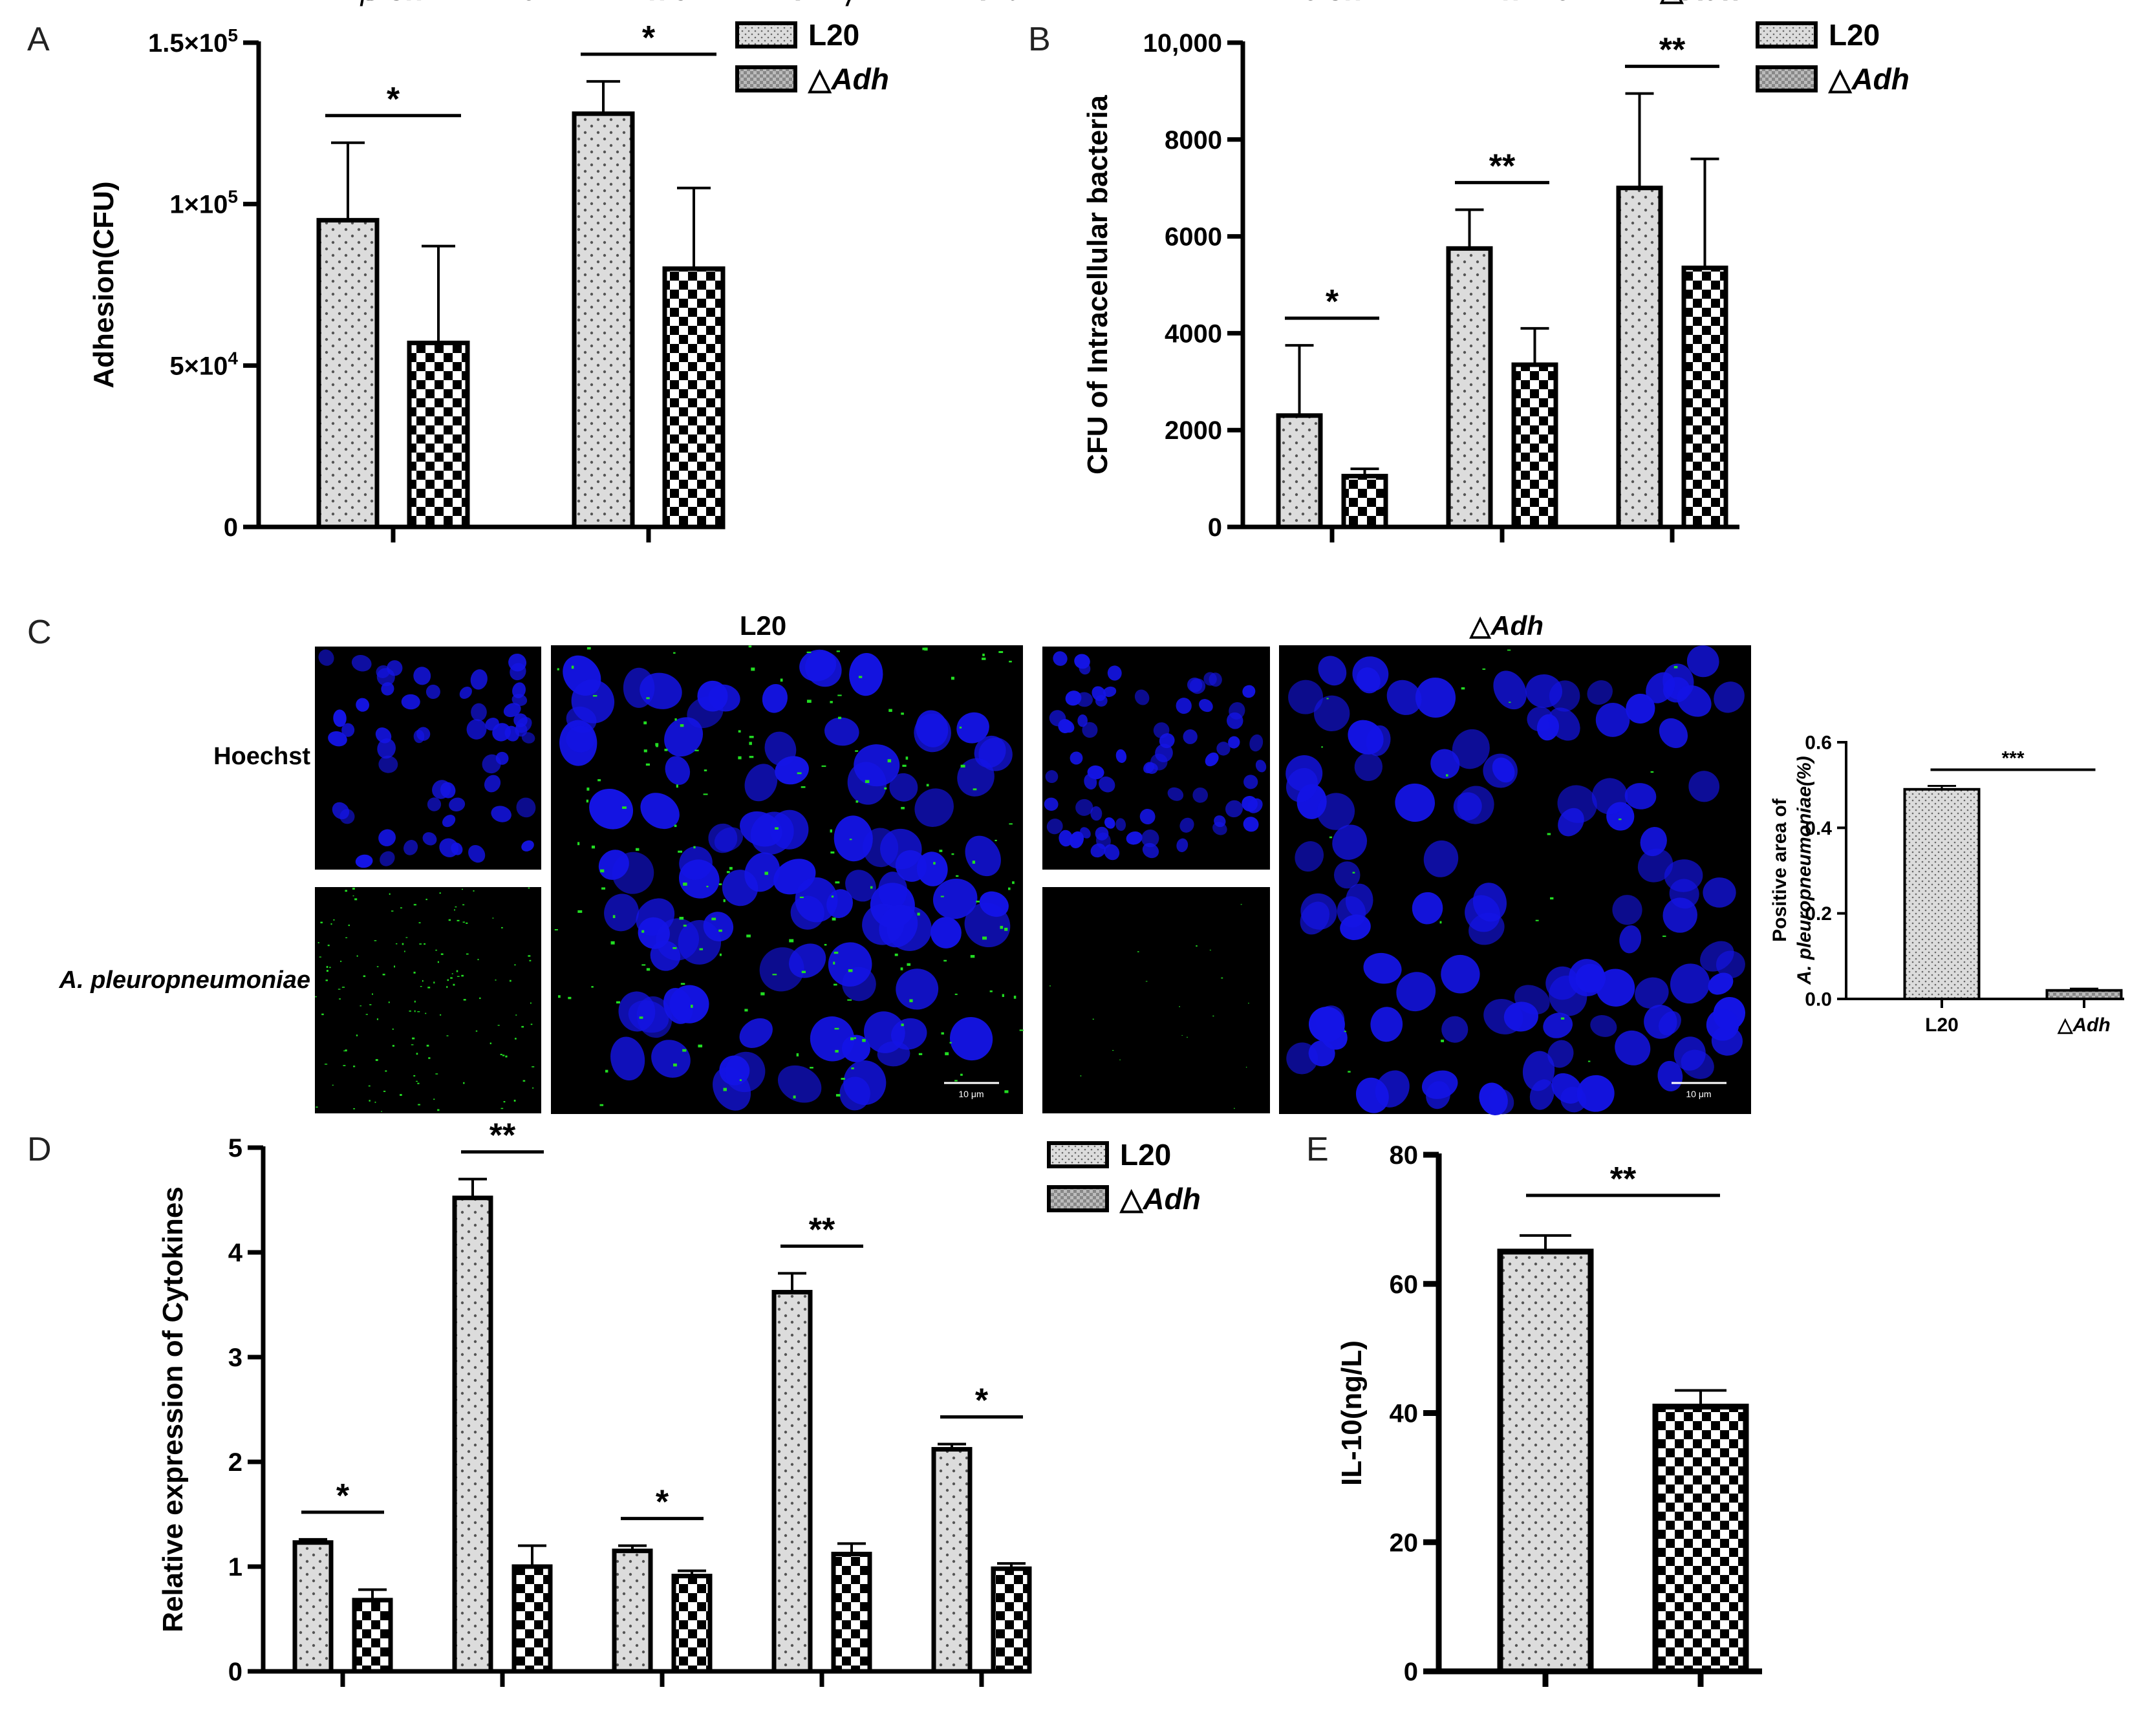  Describe the element at coordinates (971, 1090) in the screenshot. I see `scale-bar-l20: 10 μm` at that location.